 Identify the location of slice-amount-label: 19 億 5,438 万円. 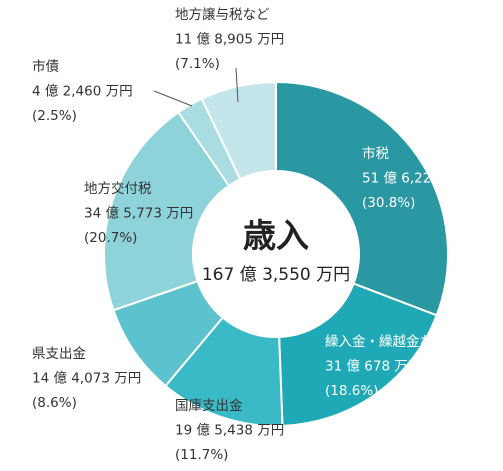
(229, 431).